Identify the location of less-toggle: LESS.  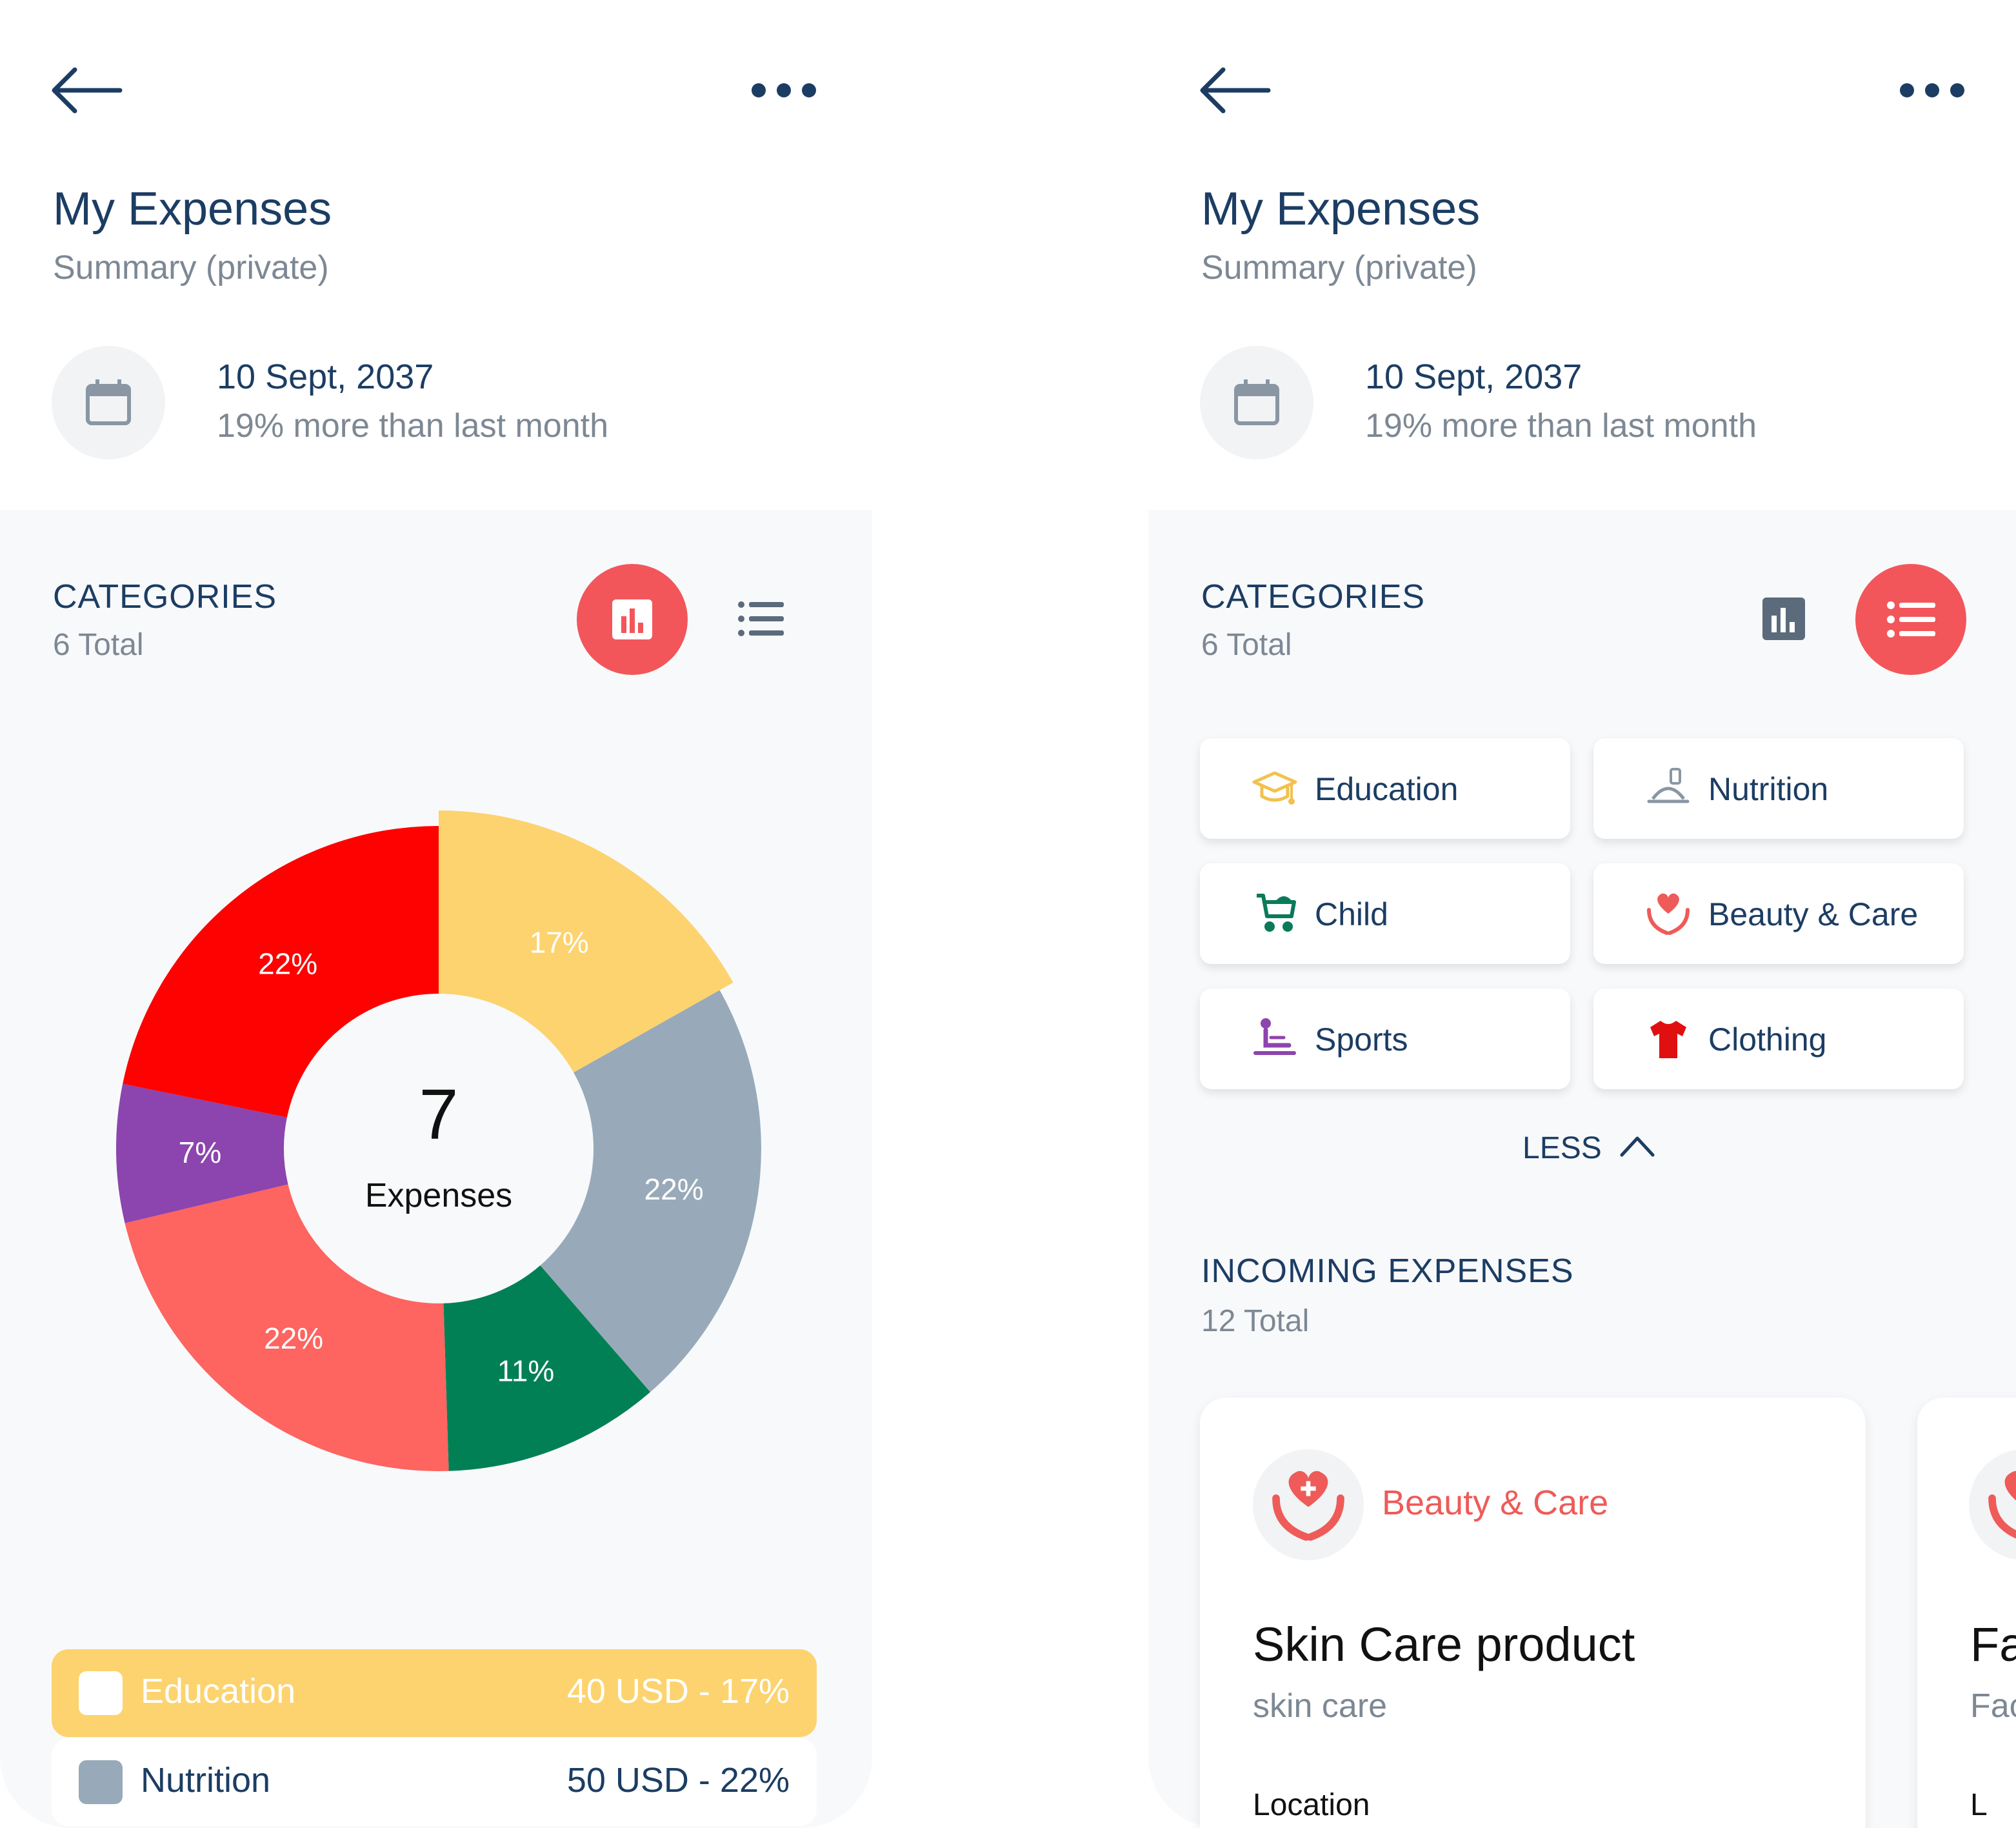
(1588, 1148).